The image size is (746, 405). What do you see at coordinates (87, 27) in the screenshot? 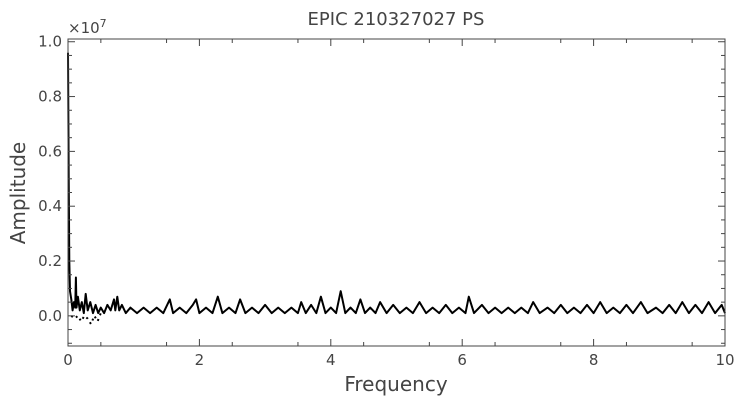
I see `y-multiplier-label: ×10⁷` at bounding box center [87, 27].